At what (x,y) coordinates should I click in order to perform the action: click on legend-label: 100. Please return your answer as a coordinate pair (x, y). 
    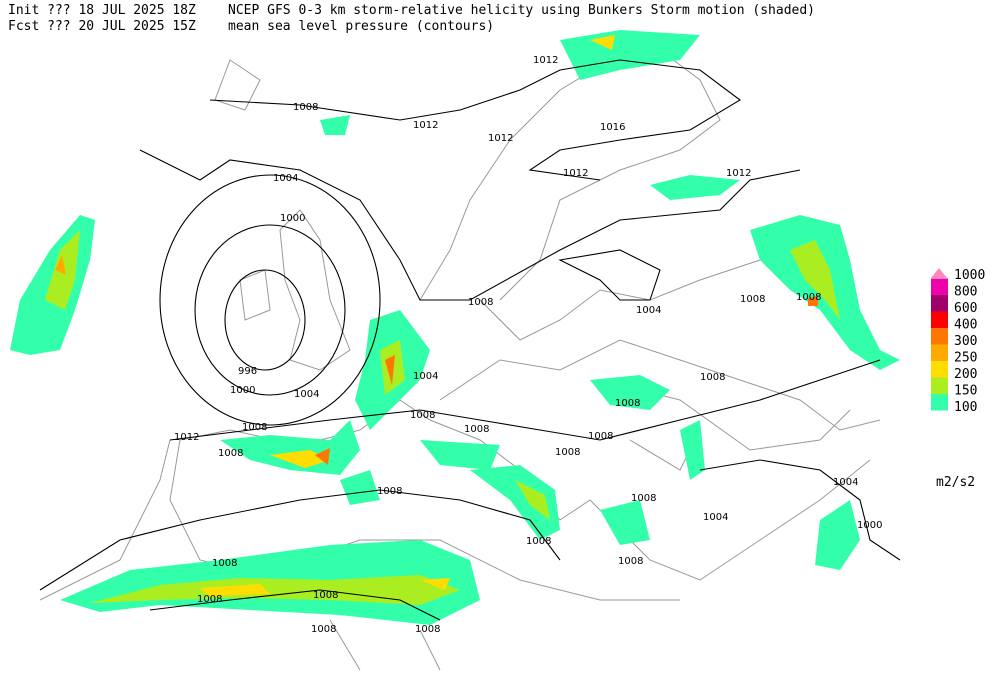
    Looking at the image, I should click on (965, 407).